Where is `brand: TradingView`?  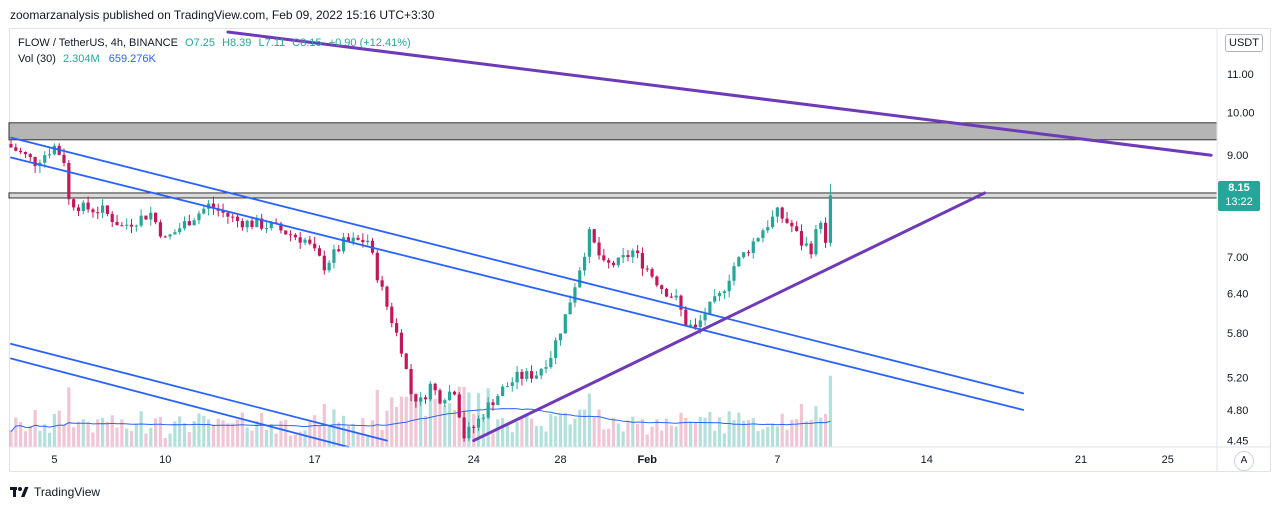 brand: TradingView is located at coordinates (55, 492).